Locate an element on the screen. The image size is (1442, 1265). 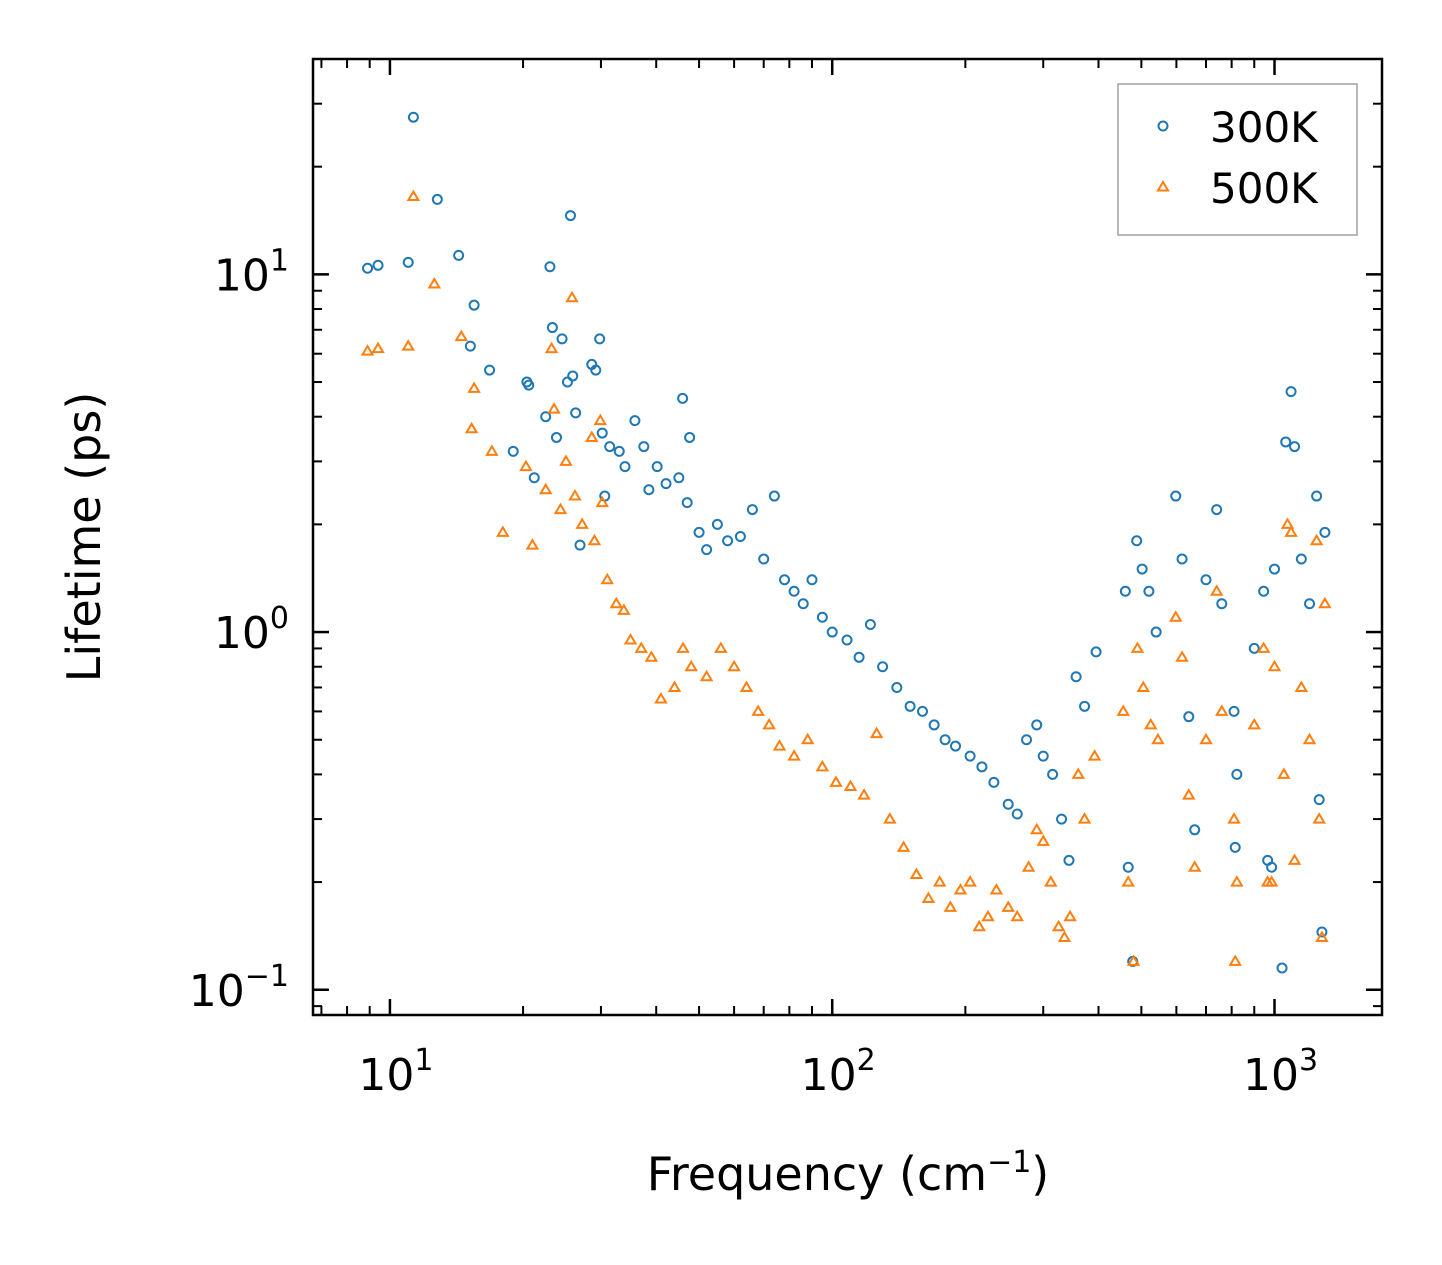
legend-label-300k: 300K is located at coordinates (1264, 127).